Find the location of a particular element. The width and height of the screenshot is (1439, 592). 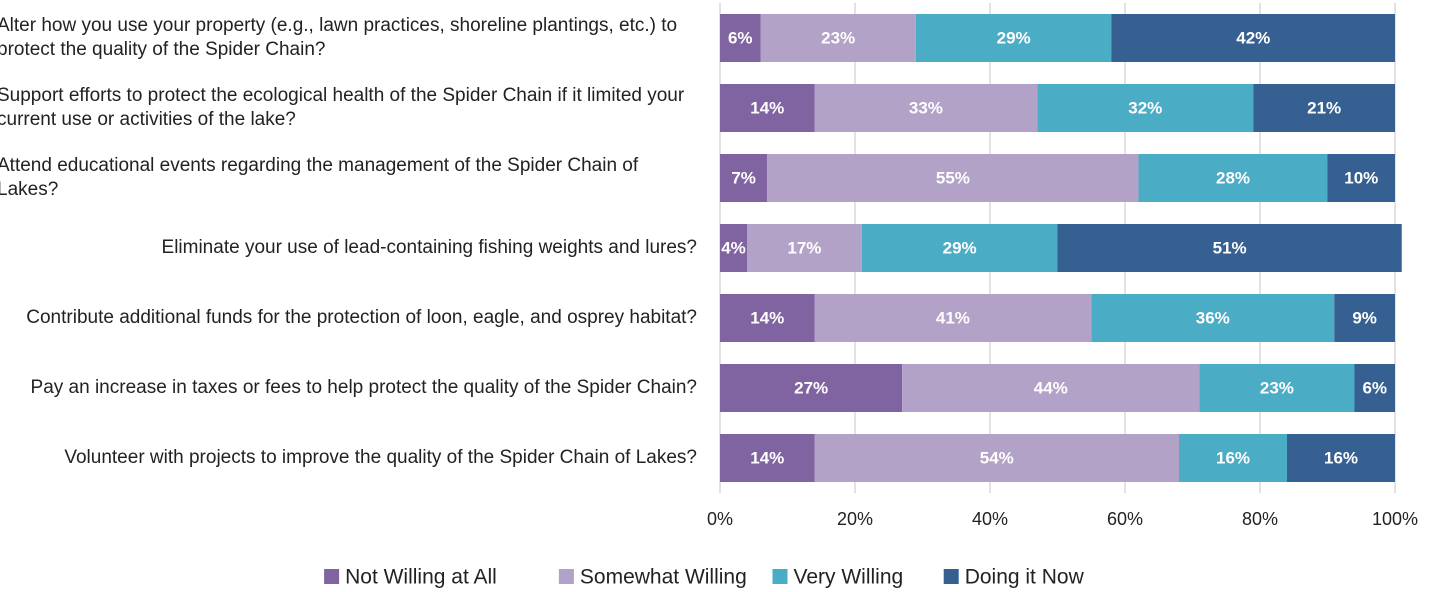

data-label: 32% is located at coordinates (1145, 107).